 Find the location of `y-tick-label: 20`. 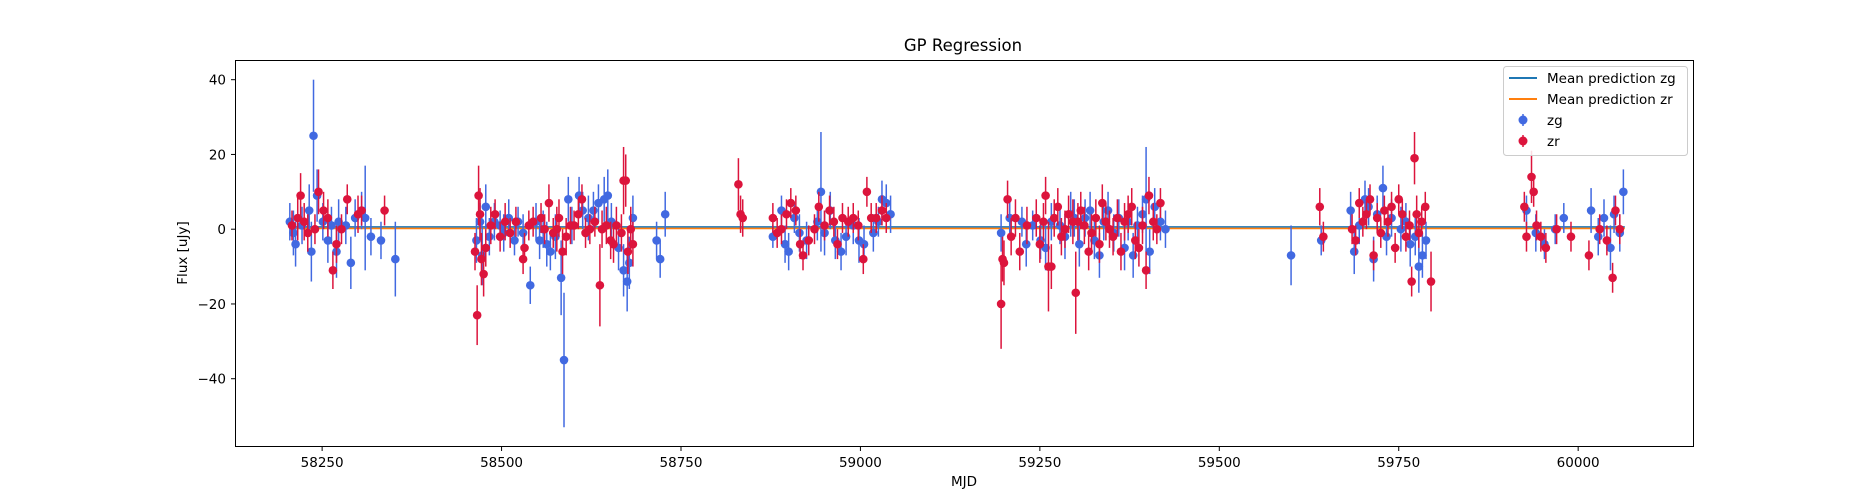

y-tick-label: 20 is located at coordinates (217, 155).